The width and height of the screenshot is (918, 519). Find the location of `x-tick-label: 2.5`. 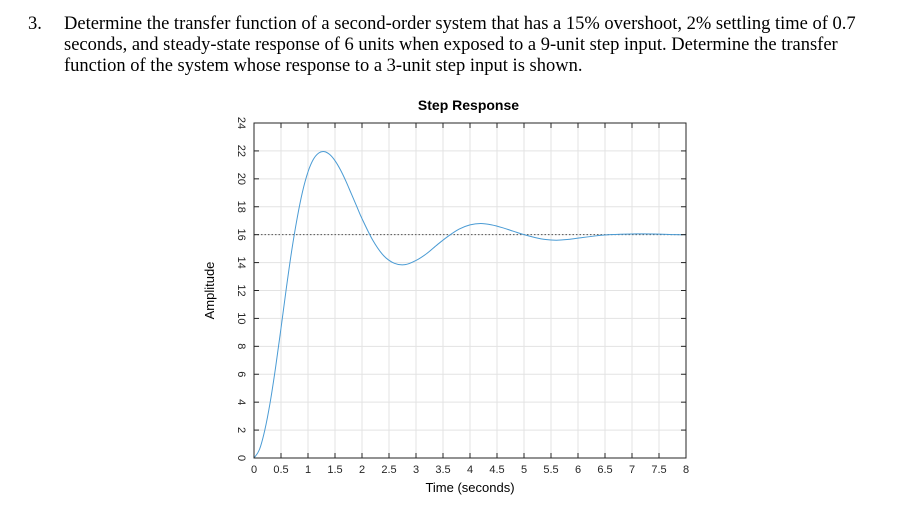

x-tick-label: 2.5 is located at coordinates (388, 470).